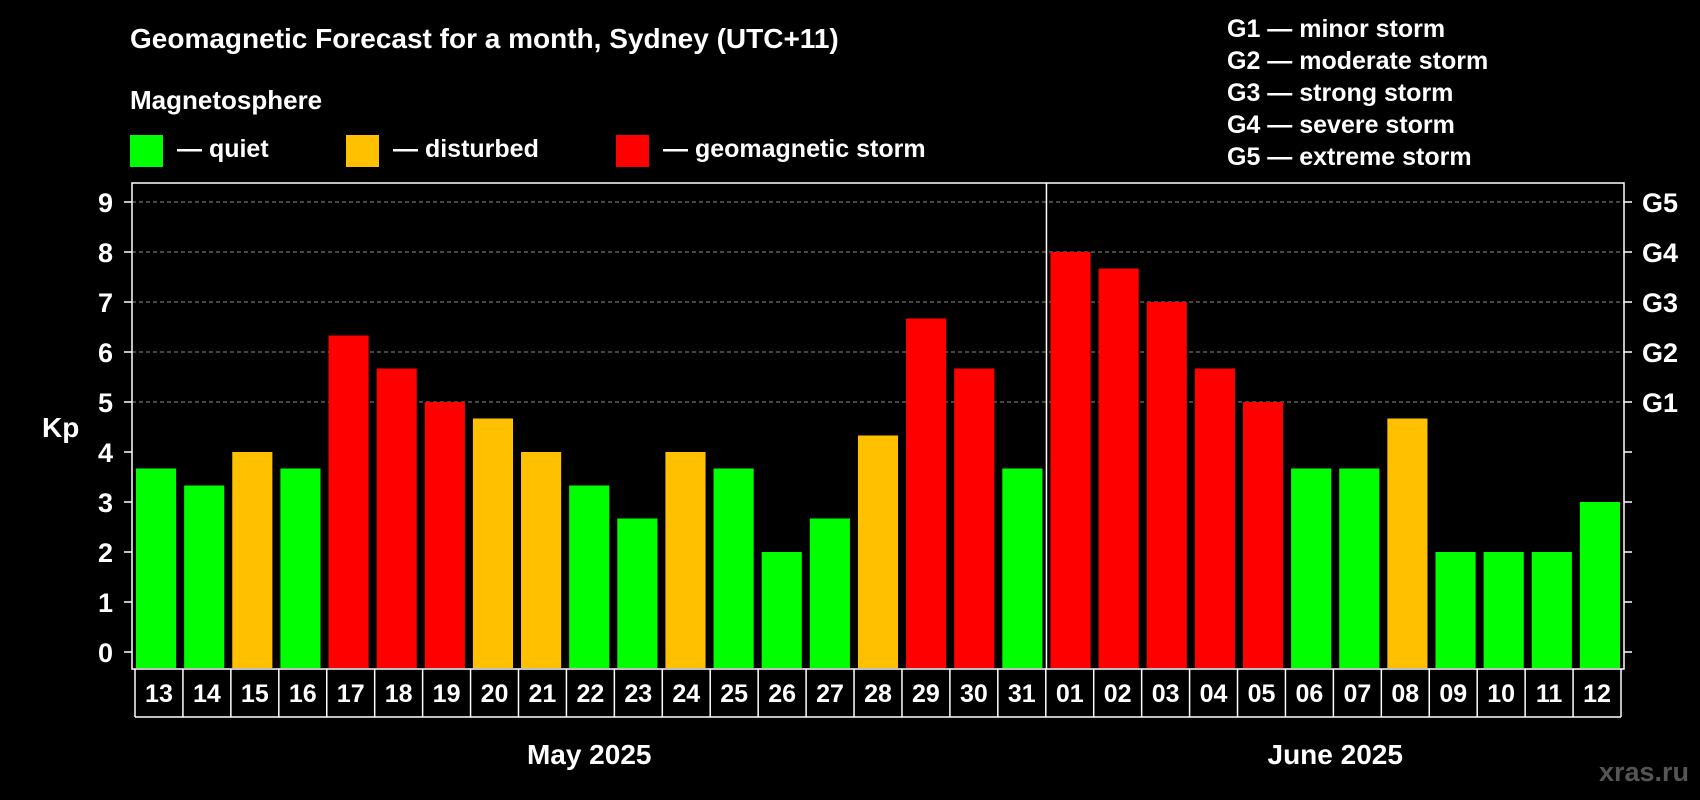  Describe the element at coordinates (105, 603) in the screenshot. I see `y-tick-label: 1` at that location.